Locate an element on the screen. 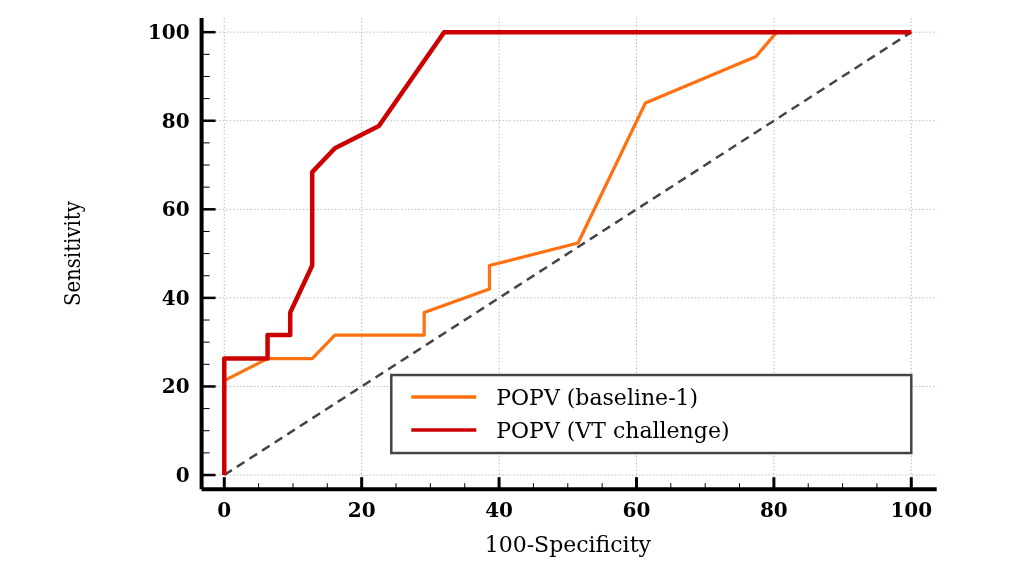 Image resolution: width=1027 pixels, height=562 pixels. legend-label: POPV (baseline-1) is located at coordinates (597, 397).